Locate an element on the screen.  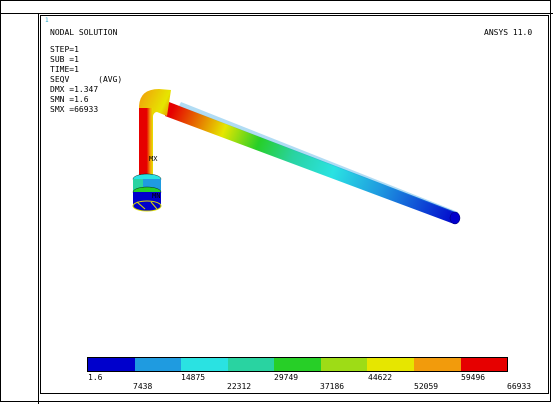
legend-value: 52059 is located at coordinates (426, 386).